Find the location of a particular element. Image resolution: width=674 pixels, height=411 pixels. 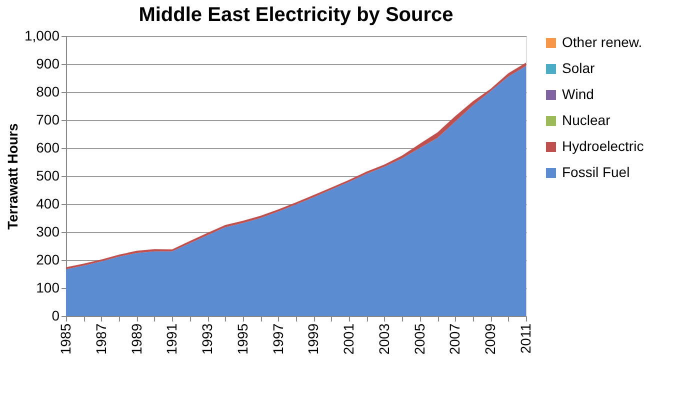

x-tick-label: 1989 is located at coordinates (136, 339).